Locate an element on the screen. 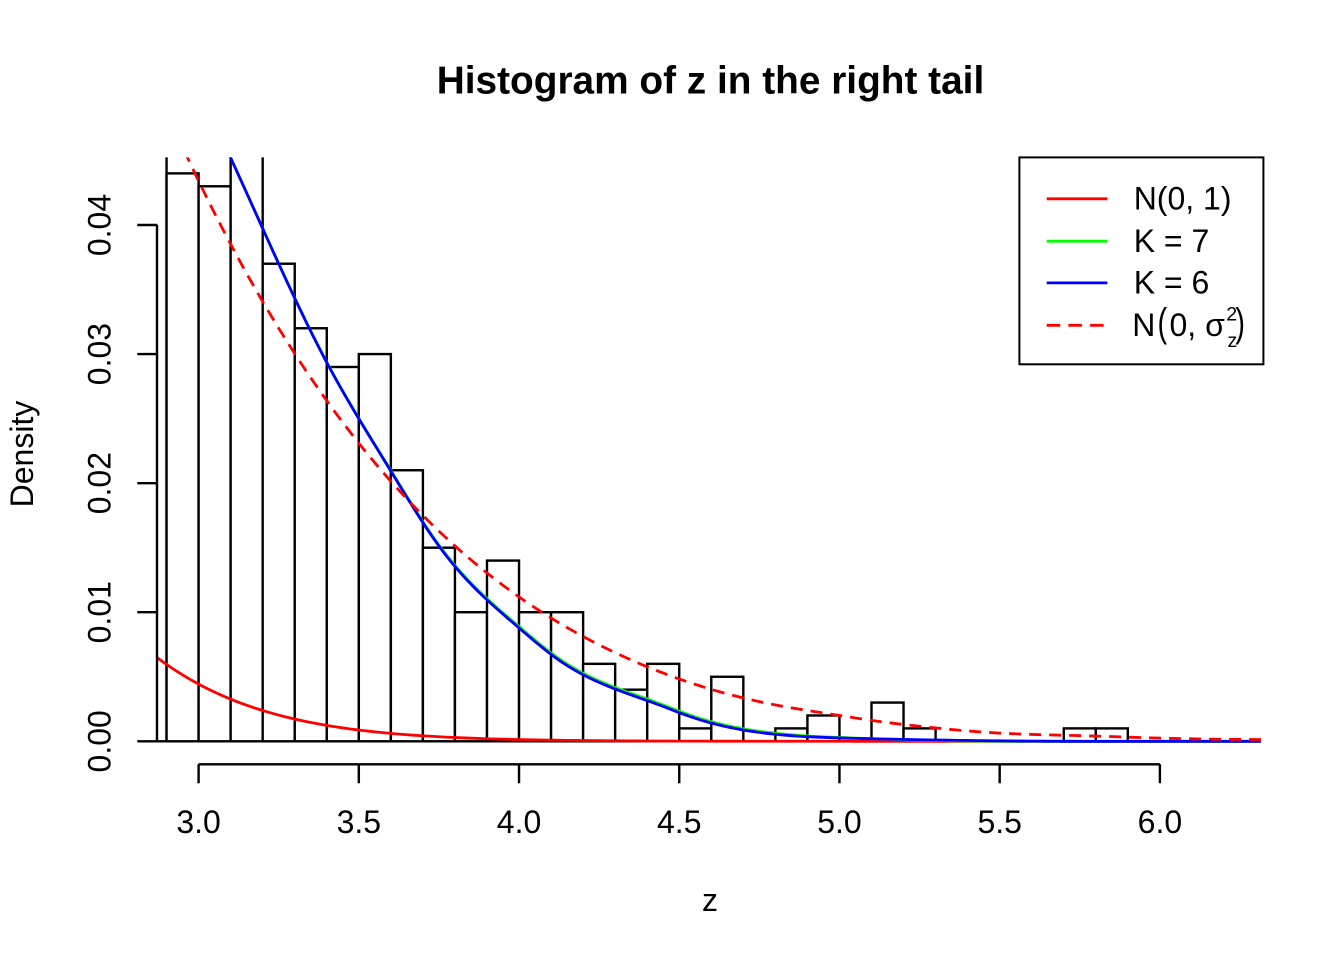  svg-text: 3.0 is located at coordinates (198, 822).